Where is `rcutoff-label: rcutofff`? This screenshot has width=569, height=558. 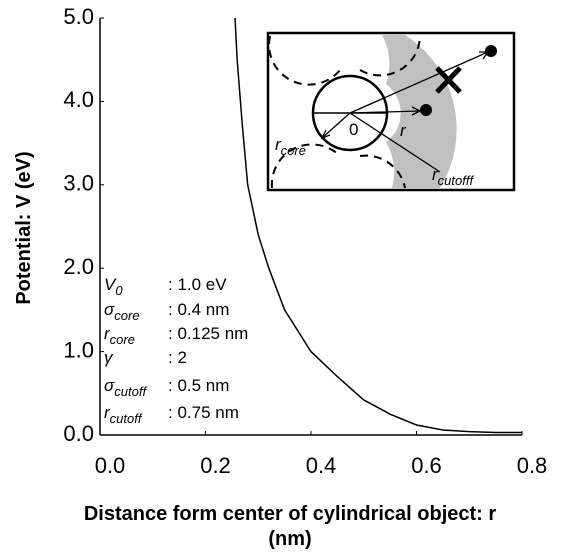 rcutoff-label: rcutofff is located at coordinates (453, 176).